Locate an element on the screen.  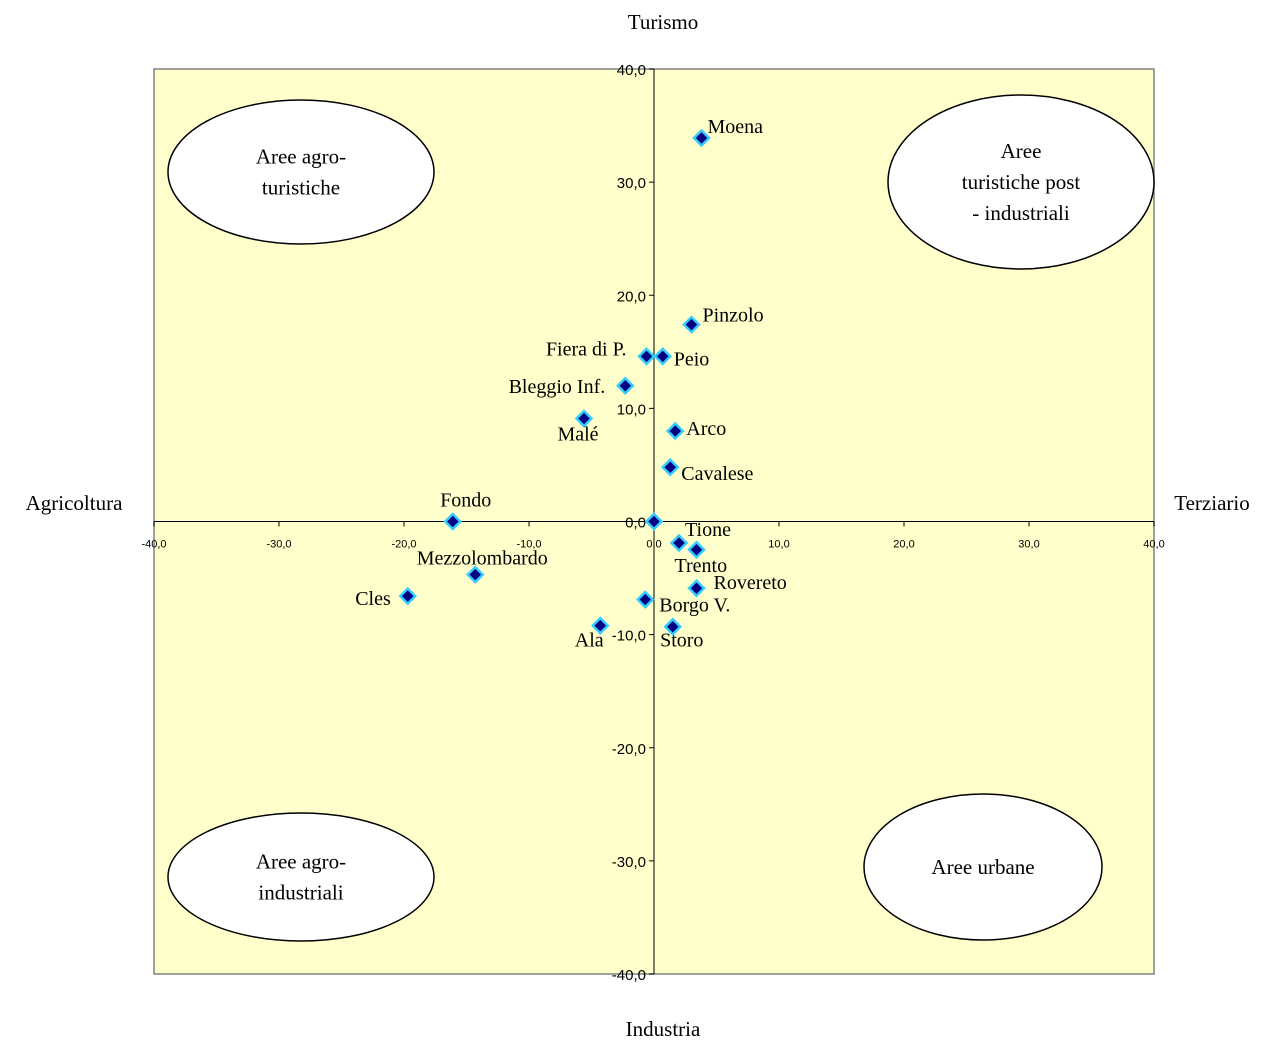
y-tick-label: 0,0 is located at coordinates (635, 523).